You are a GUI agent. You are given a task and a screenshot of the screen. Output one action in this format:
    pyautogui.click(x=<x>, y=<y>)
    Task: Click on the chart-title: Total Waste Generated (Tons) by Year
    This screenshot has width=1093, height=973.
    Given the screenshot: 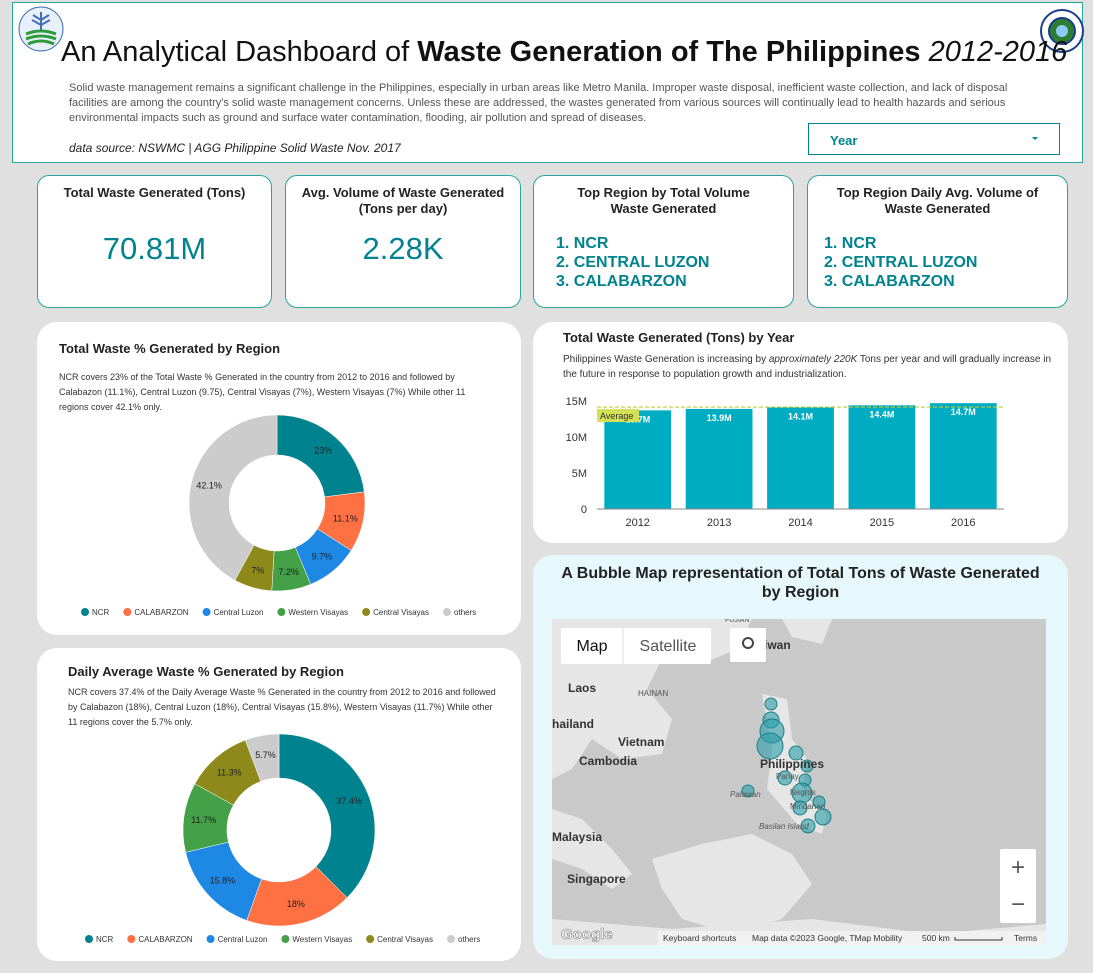 What is the action you would take?
    pyautogui.click(x=679, y=337)
    